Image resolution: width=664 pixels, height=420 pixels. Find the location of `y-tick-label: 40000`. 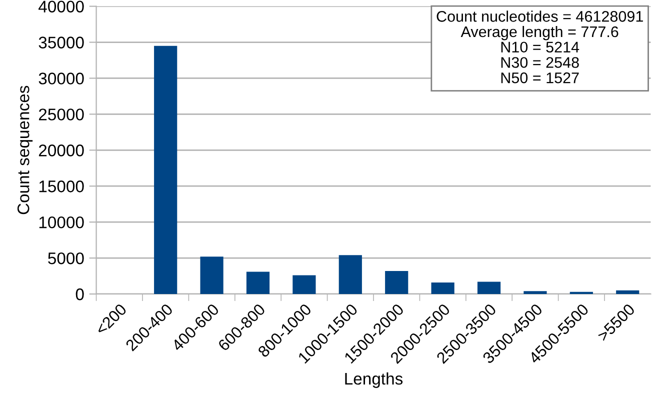

y-tick-label: 40000 is located at coordinates (61, 6).